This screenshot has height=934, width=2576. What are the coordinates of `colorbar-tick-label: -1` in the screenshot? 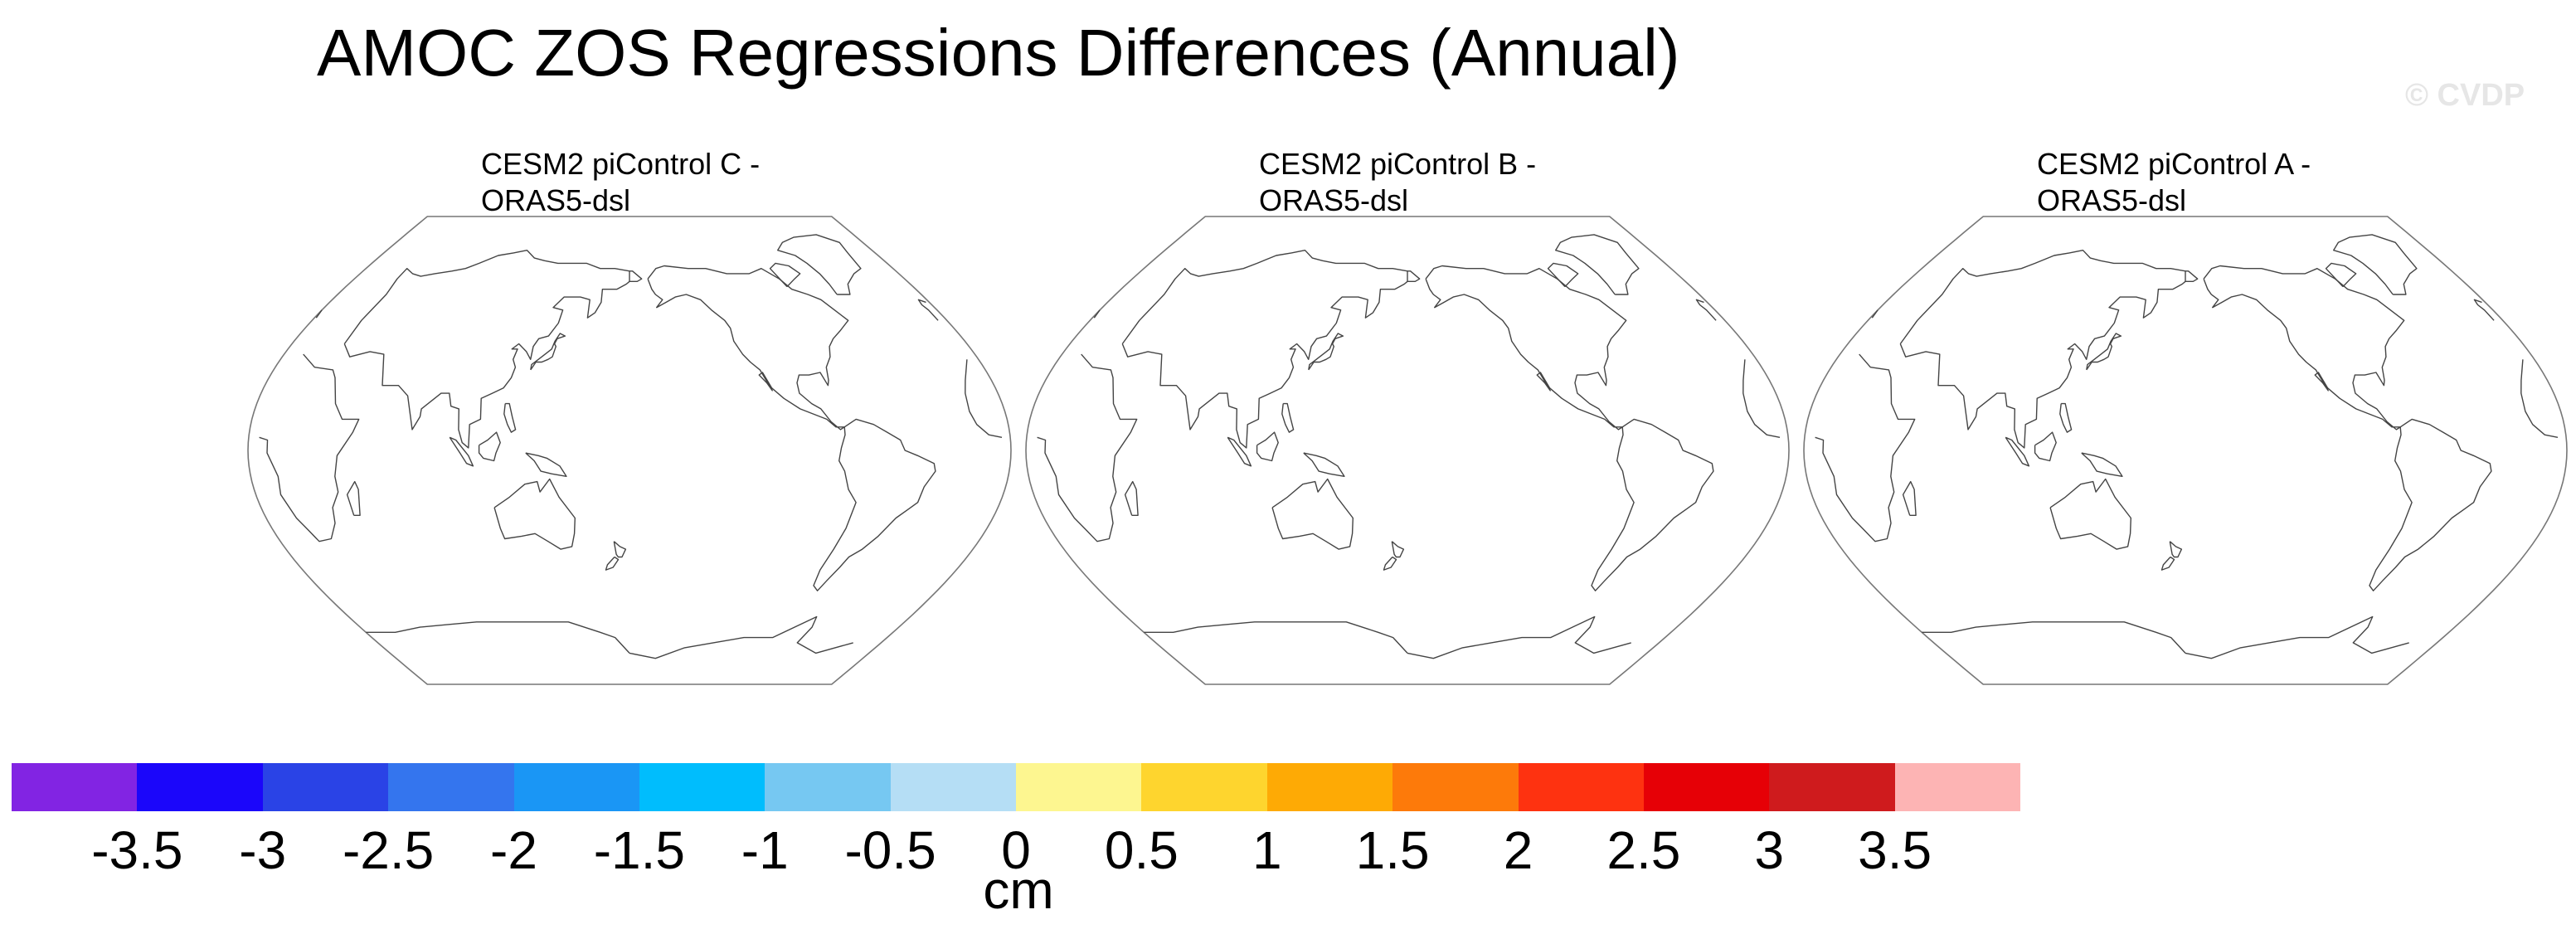 It's located at (765, 850).